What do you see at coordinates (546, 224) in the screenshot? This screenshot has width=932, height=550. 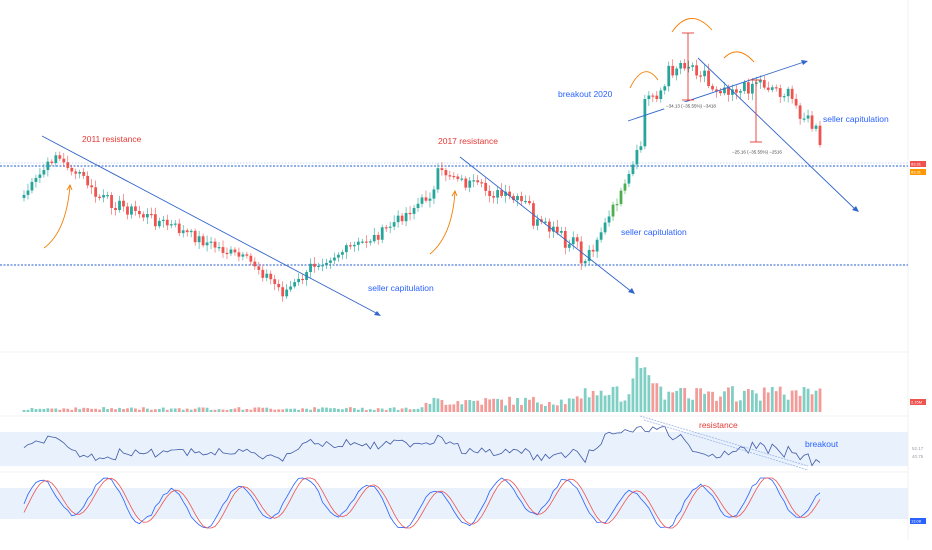 I see `trendline-2017` at bounding box center [546, 224].